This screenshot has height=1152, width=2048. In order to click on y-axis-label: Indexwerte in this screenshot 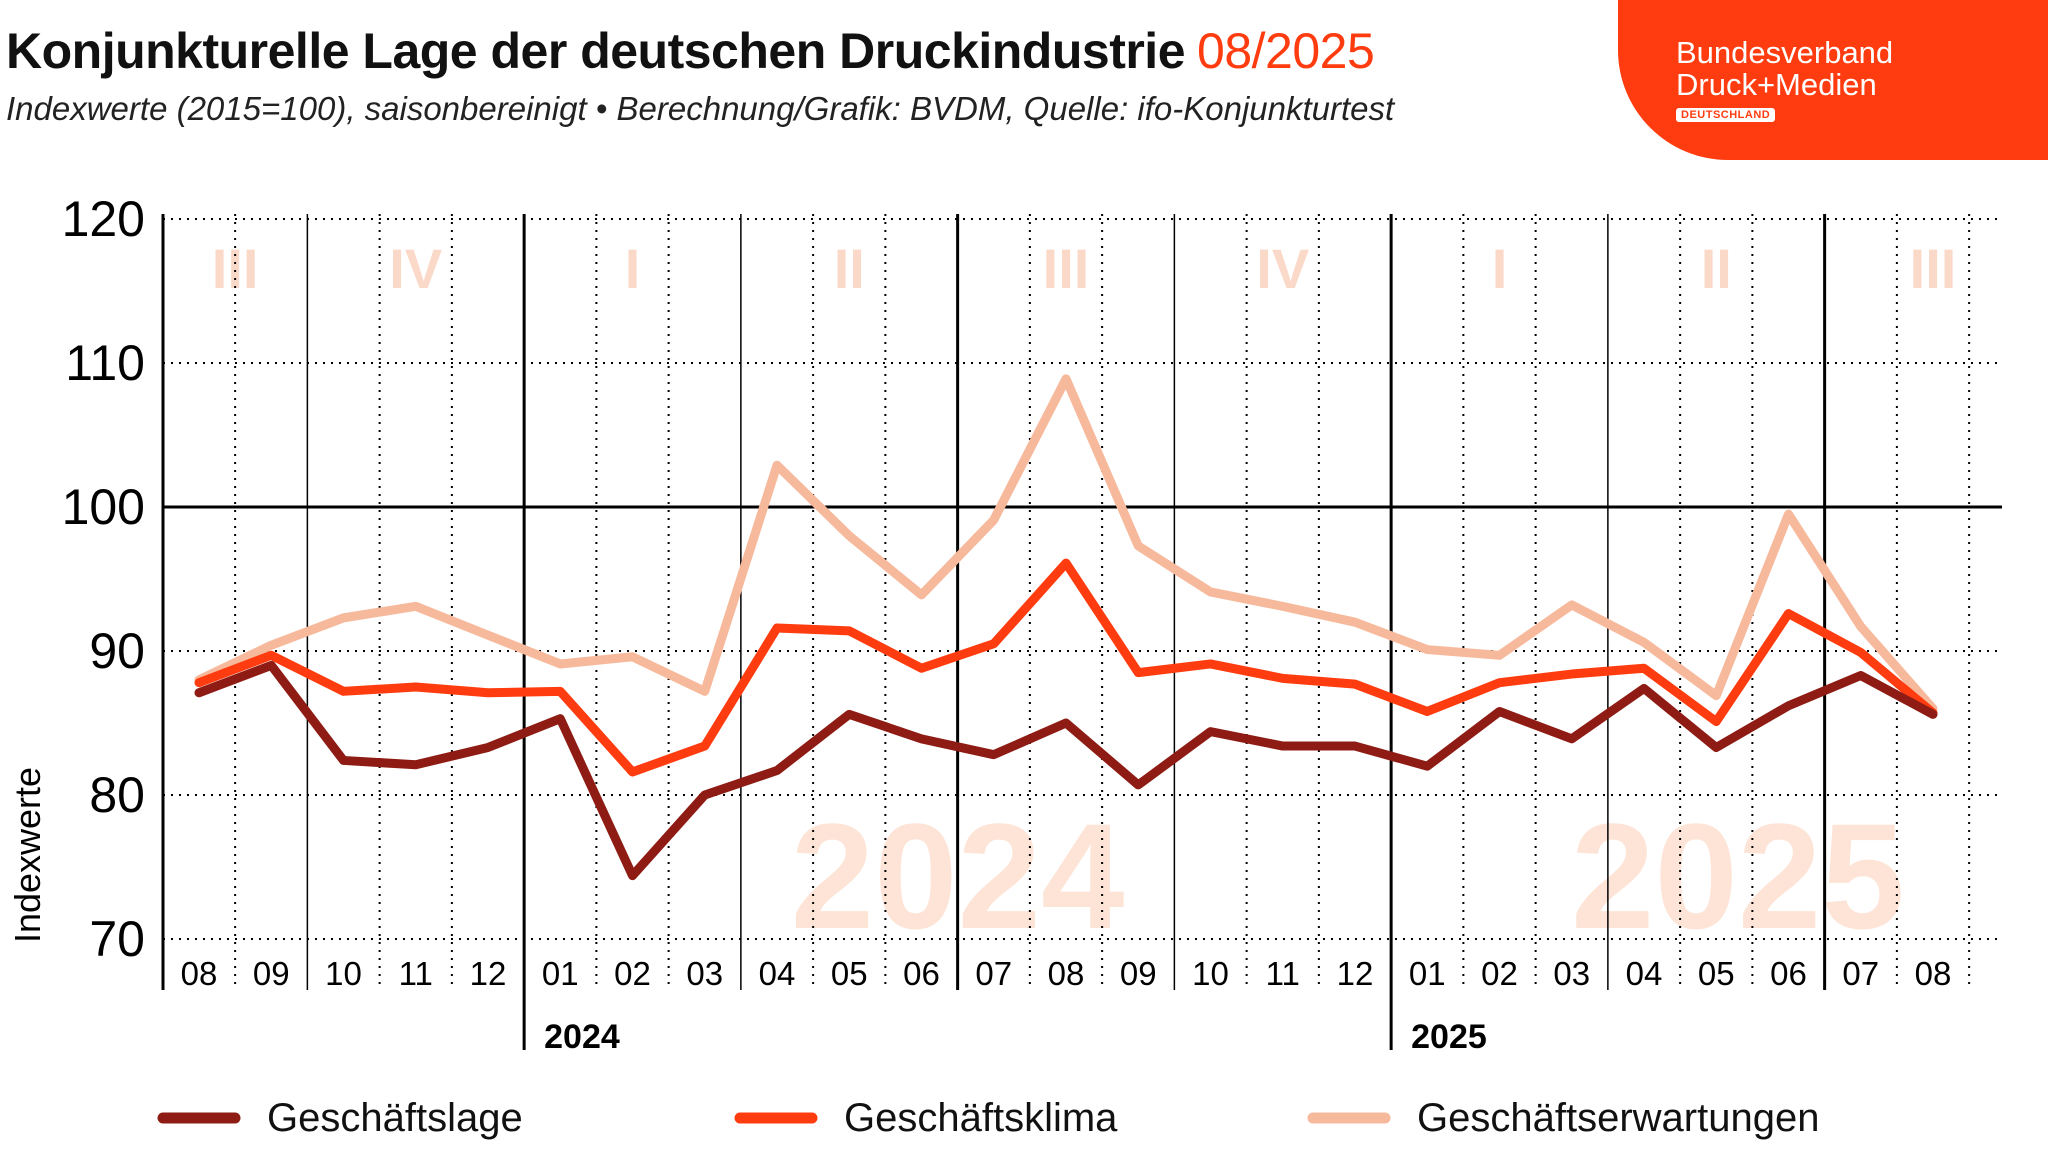, I will do `click(27, 855)`.